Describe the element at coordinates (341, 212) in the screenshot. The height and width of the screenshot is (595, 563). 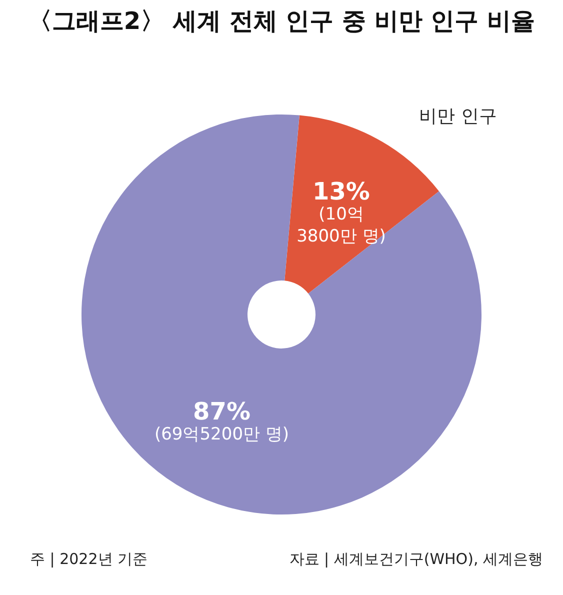
I see `text: 13% (10억 3800만 명)` at that location.